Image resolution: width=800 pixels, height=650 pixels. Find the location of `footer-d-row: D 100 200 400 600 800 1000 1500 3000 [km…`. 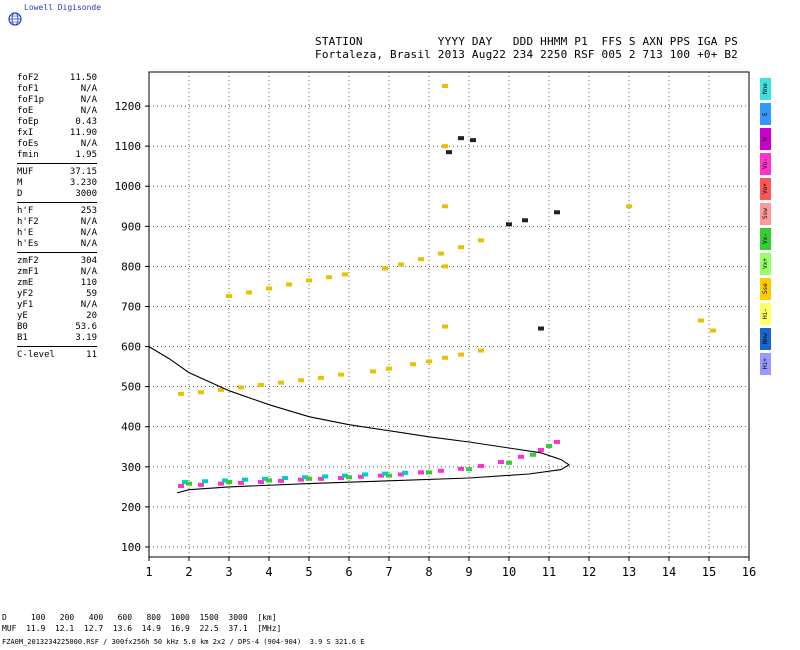

footer-d-row: D 100 200 400 600 800 1000 1500 3000 [km… is located at coordinates (139, 617).